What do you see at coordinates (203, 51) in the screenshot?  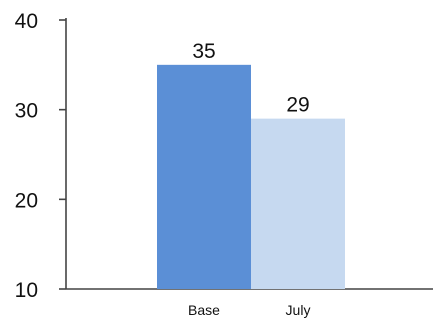 I see `data-label-base: 35` at bounding box center [203, 51].